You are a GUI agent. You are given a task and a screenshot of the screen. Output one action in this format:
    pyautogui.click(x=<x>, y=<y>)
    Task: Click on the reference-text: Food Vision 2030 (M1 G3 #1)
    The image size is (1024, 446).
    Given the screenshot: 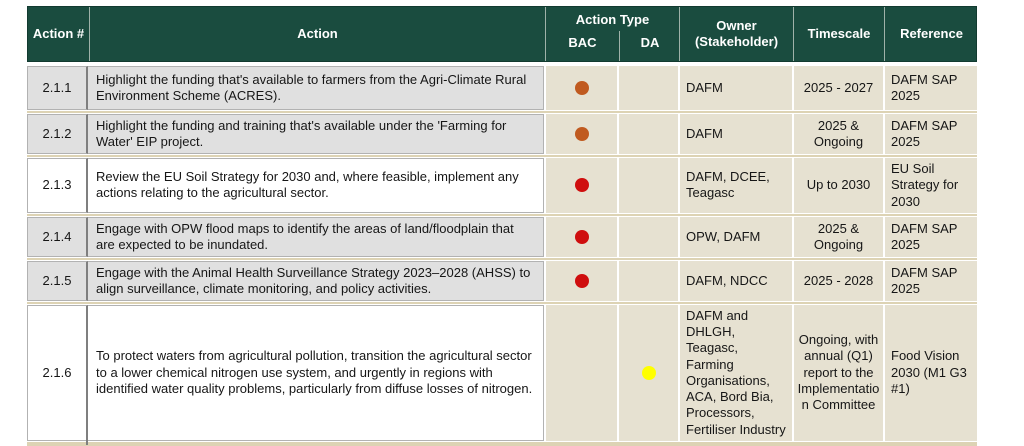 What is the action you would take?
    pyautogui.click(x=929, y=372)
    